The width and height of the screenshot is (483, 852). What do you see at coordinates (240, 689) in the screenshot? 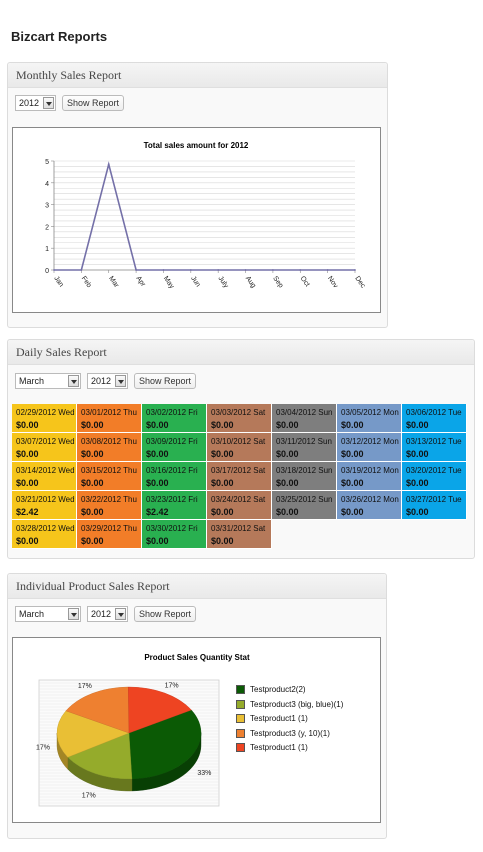
I see `legend-swatch` at bounding box center [240, 689].